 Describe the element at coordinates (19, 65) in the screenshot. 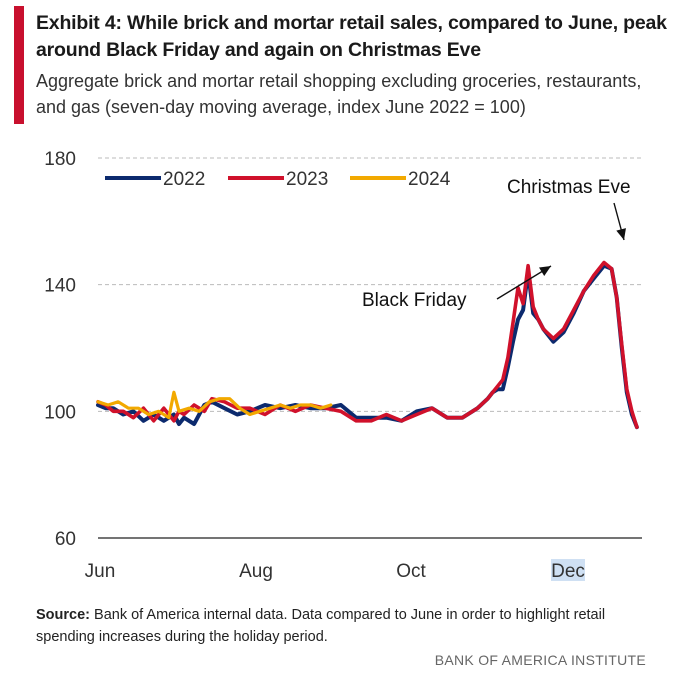

I see `accent-bar` at that location.